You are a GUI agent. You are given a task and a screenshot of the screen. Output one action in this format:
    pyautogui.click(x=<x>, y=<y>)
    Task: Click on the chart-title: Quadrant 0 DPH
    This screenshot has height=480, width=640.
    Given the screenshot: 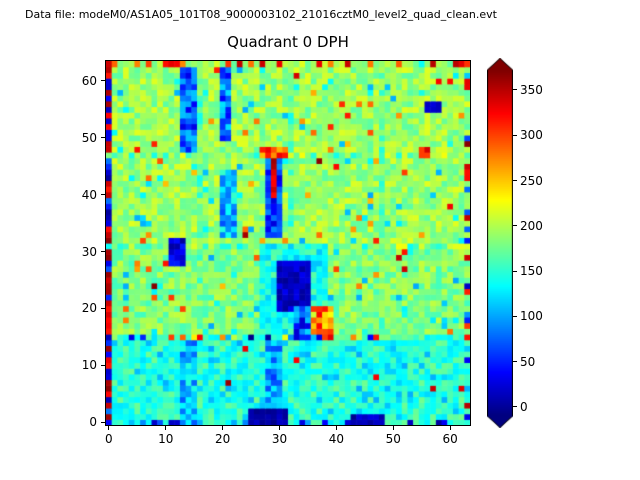 What is the action you would take?
    pyautogui.click(x=288, y=42)
    